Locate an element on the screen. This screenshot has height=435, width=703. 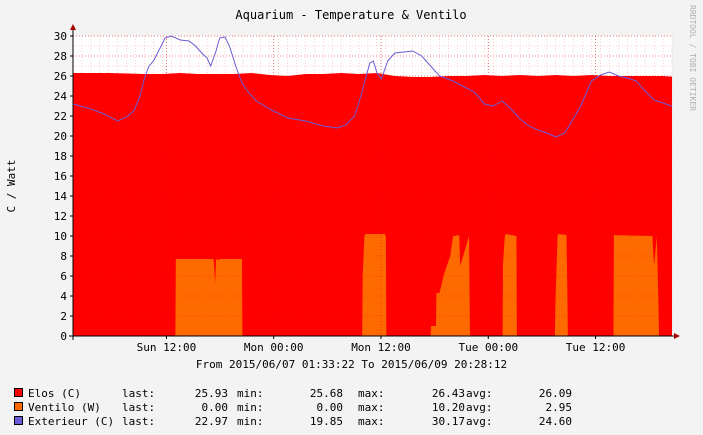
legend-stat-value: 30.17 is located at coordinates (448, 421).